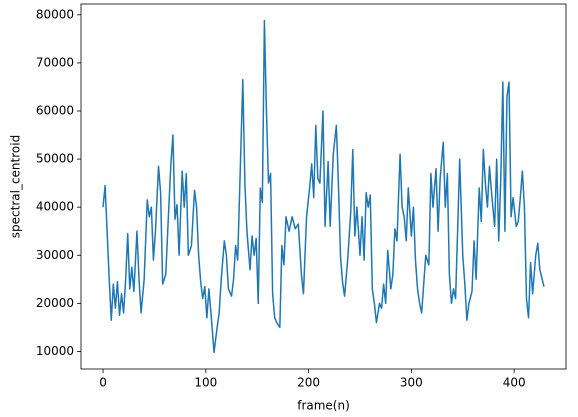 This screenshot has width=578, height=417. Describe the element at coordinates (323, 406) in the screenshot. I see `x-axis-label: frame(n)` at that location.